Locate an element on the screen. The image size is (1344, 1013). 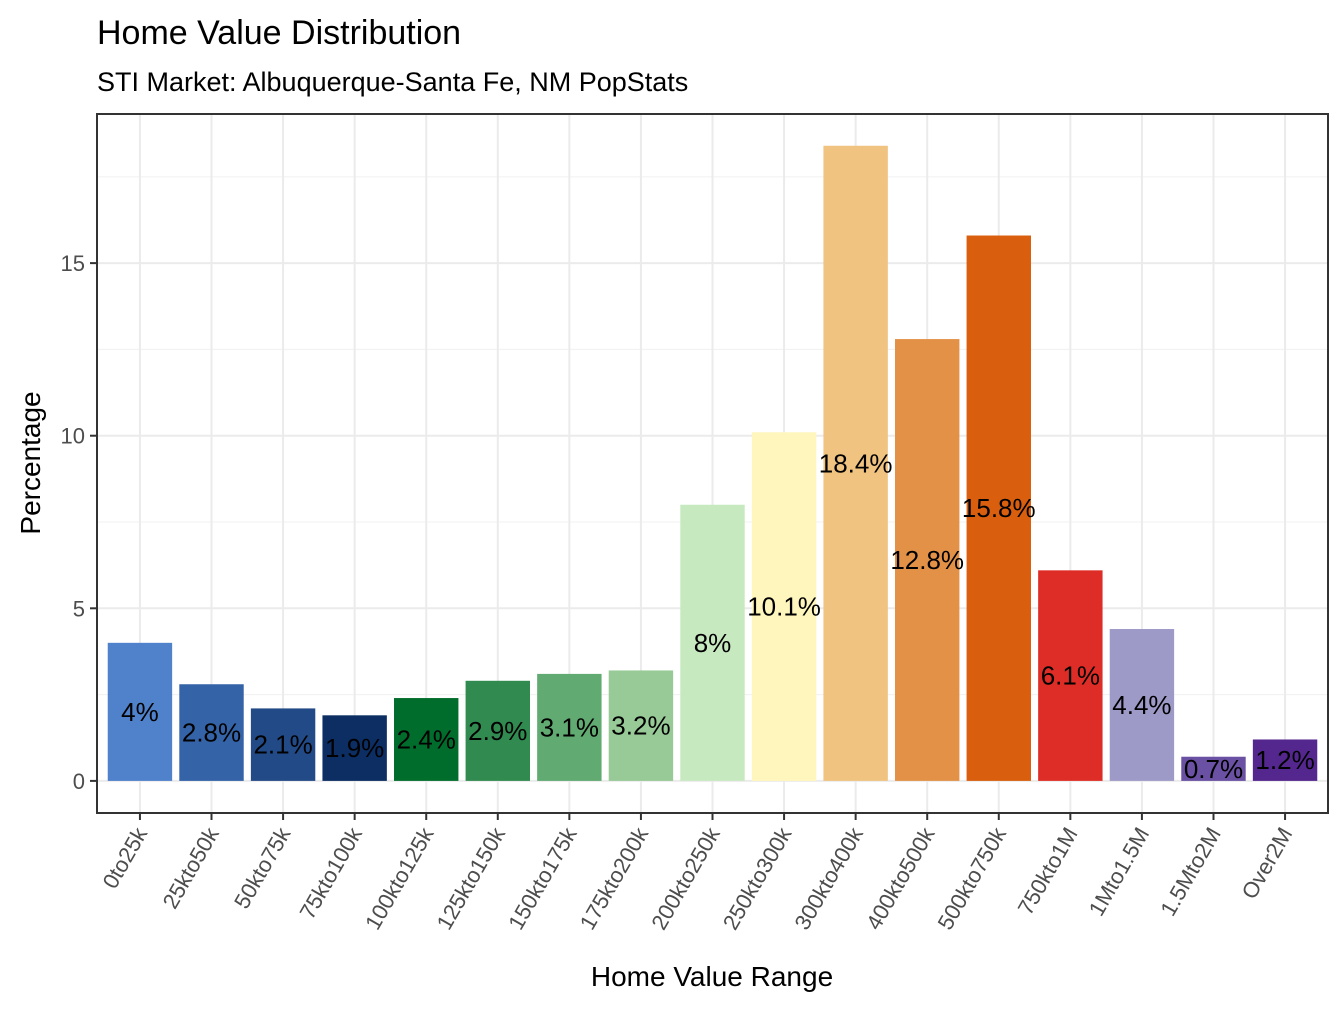
bar-125kto150k is located at coordinates (497, 730).